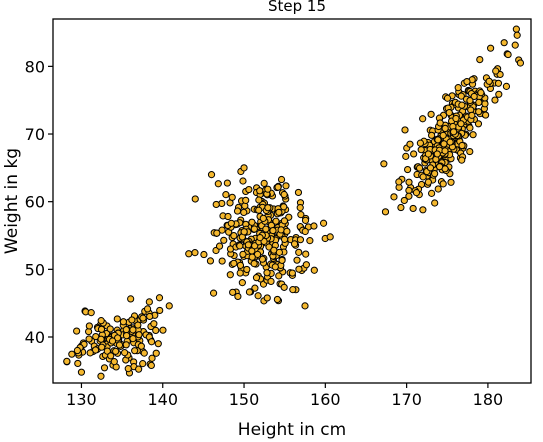  Describe the element at coordinates (81, 399) in the screenshot. I see `x-tick-label: 130` at that location.